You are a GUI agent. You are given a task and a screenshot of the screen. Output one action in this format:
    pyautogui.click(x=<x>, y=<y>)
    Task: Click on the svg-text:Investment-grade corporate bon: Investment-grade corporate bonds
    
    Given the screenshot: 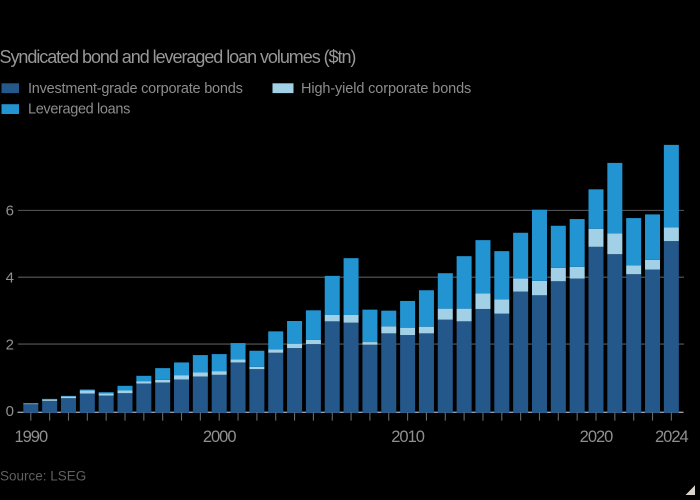 What is the action you would take?
    pyautogui.click(x=135, y=89)
    